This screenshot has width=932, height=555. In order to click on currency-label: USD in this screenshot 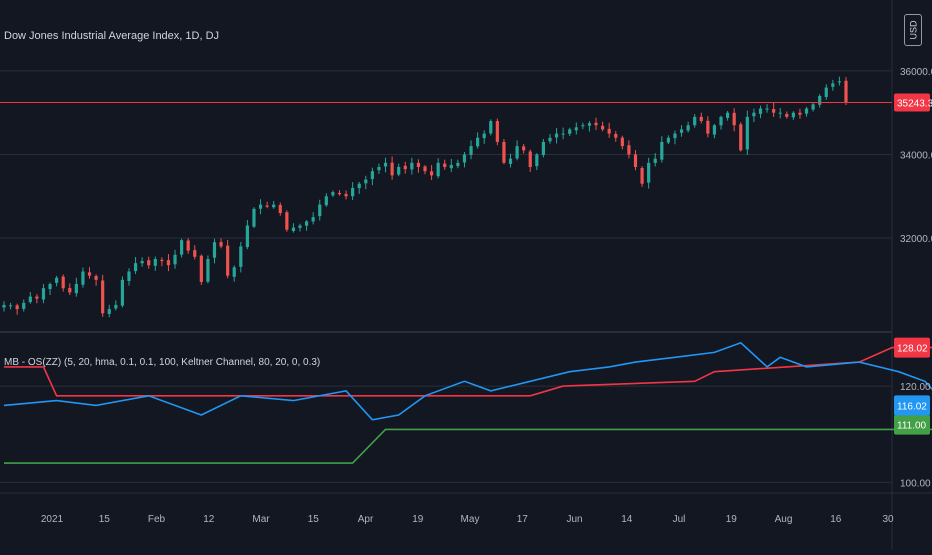, I will do `click(913, 30)`.